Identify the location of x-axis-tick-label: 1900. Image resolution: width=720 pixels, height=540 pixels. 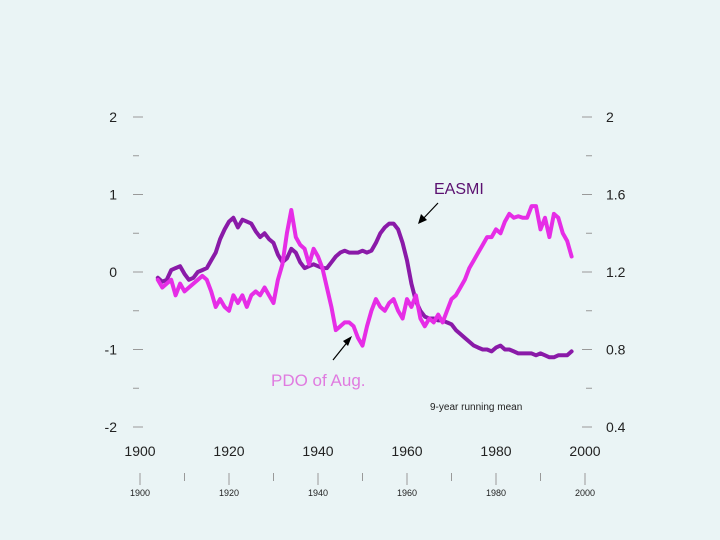
(139, 451).